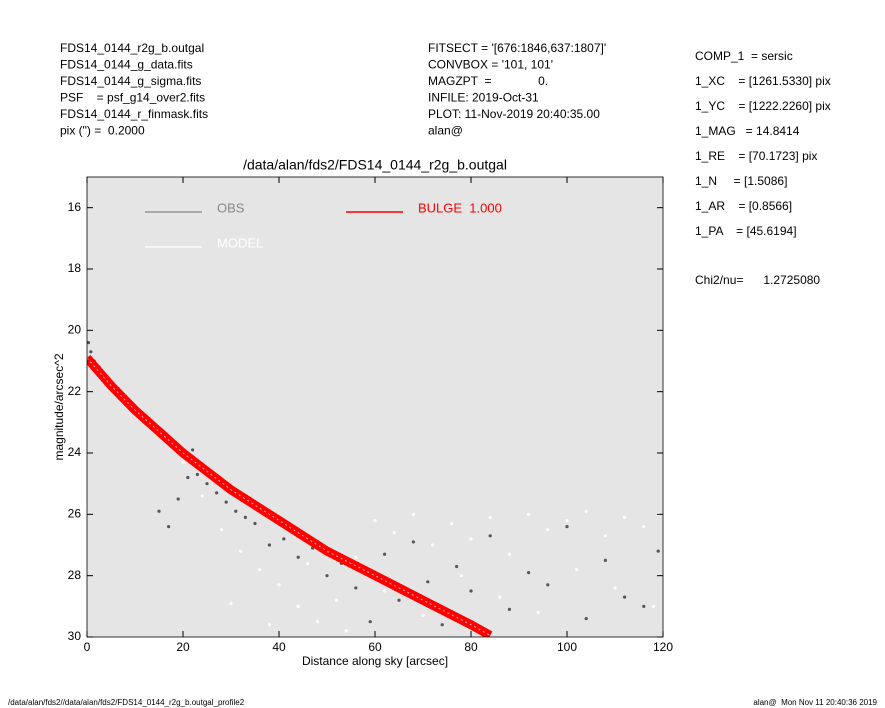 The height and width of the screenshot is (708, 885). I want to click on y-tick-label: 20, so click(75, 330).